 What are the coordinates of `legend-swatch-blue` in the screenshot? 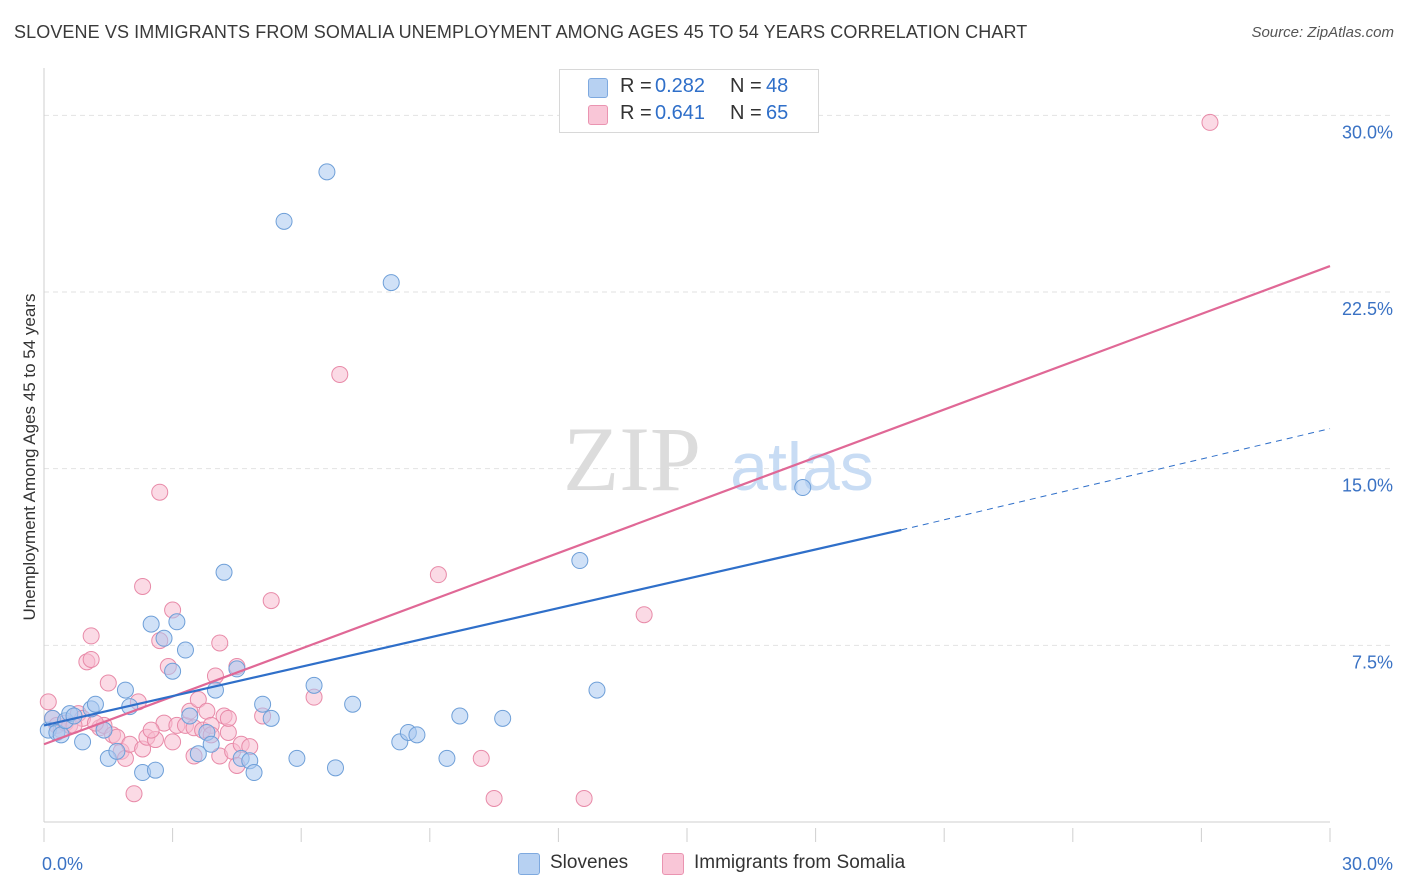 It's located at (598, 88).